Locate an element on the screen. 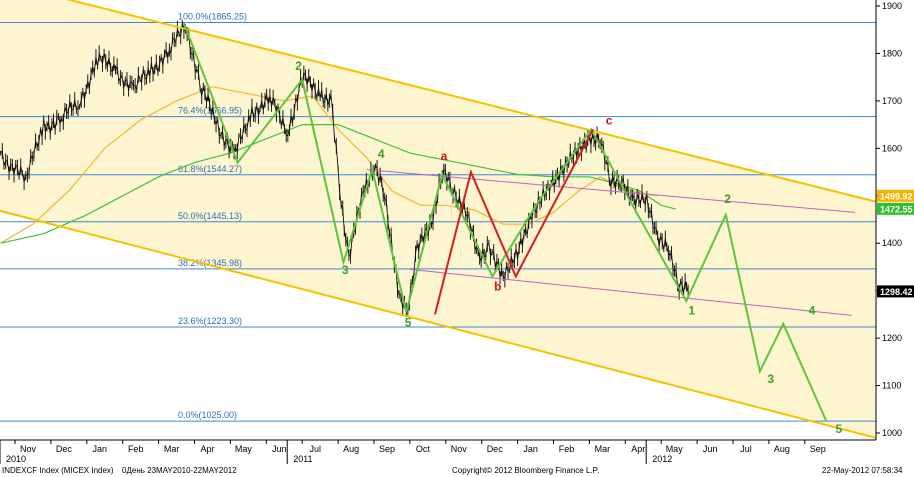  y-tick-label: 1400 is located at coordinates (892, 243).